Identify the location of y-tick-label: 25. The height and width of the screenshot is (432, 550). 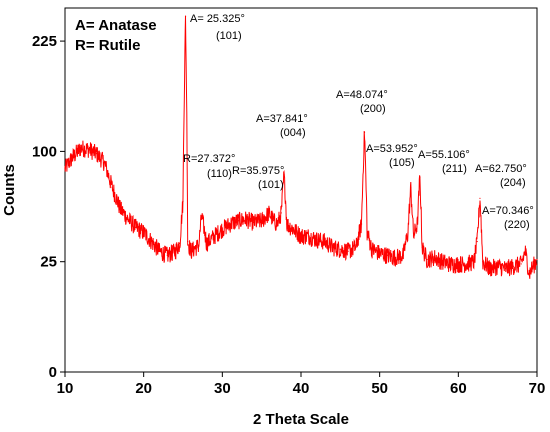
(48, 262).